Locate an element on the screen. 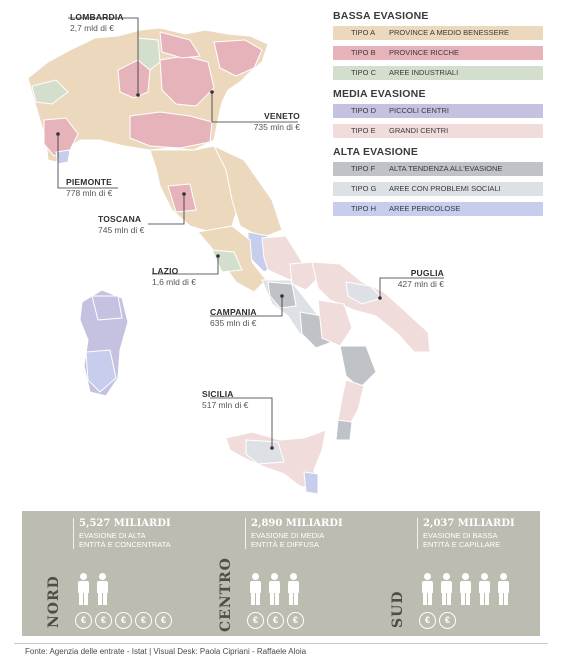  callout-line-lazio is located at coordinates (185, 265).